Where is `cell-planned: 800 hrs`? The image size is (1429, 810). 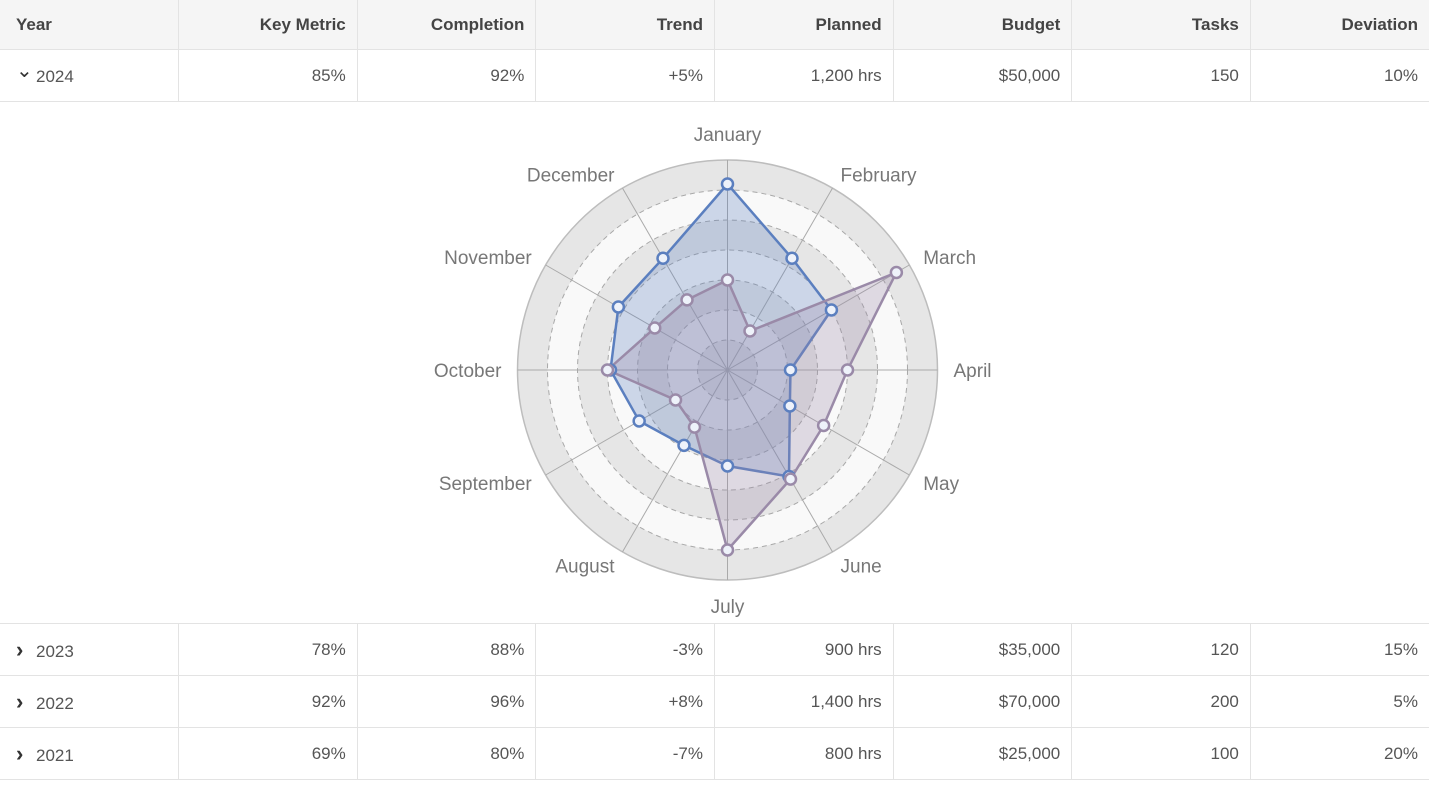 cell-planned: 800 hrs is located at coordinates (804, 753).